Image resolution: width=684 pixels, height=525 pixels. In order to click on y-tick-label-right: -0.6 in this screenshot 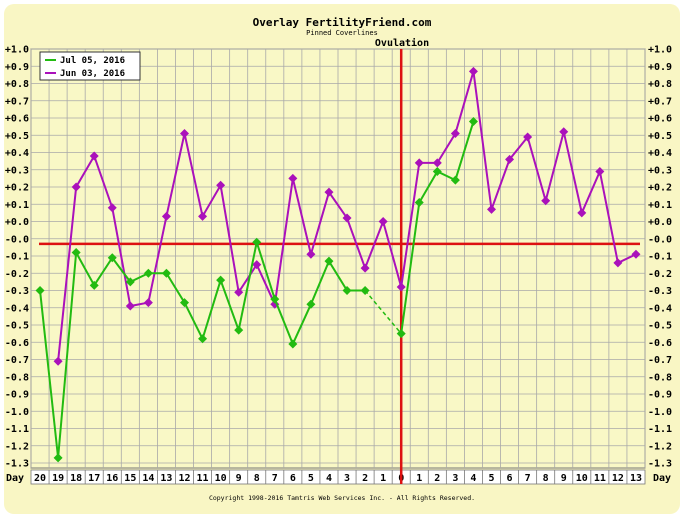, I will do `click(660, 343)`.